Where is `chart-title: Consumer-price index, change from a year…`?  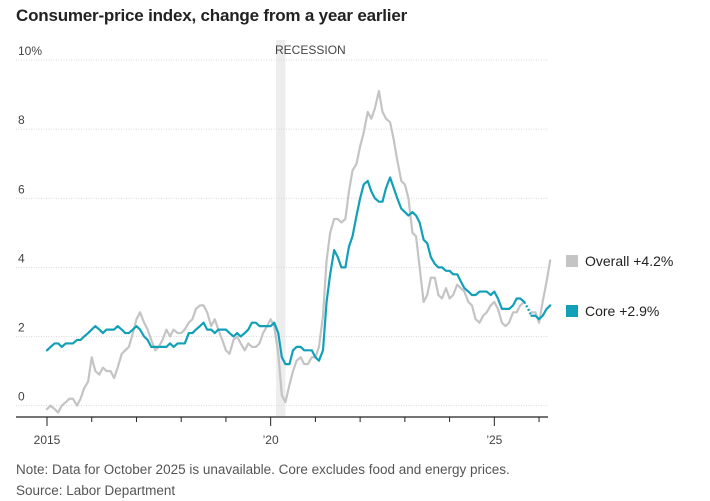
chart-title: Consumer-price index, change from a year… is located at coordinates (211, 15).